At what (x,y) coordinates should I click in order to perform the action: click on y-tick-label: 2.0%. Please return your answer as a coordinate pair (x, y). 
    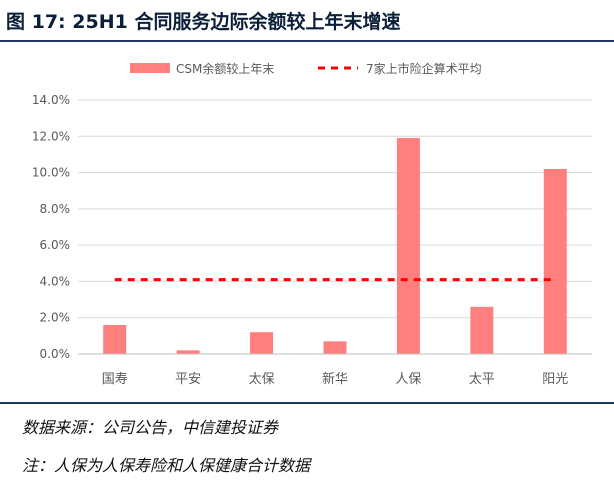
    Looking at the image, I should click on (55, 318).